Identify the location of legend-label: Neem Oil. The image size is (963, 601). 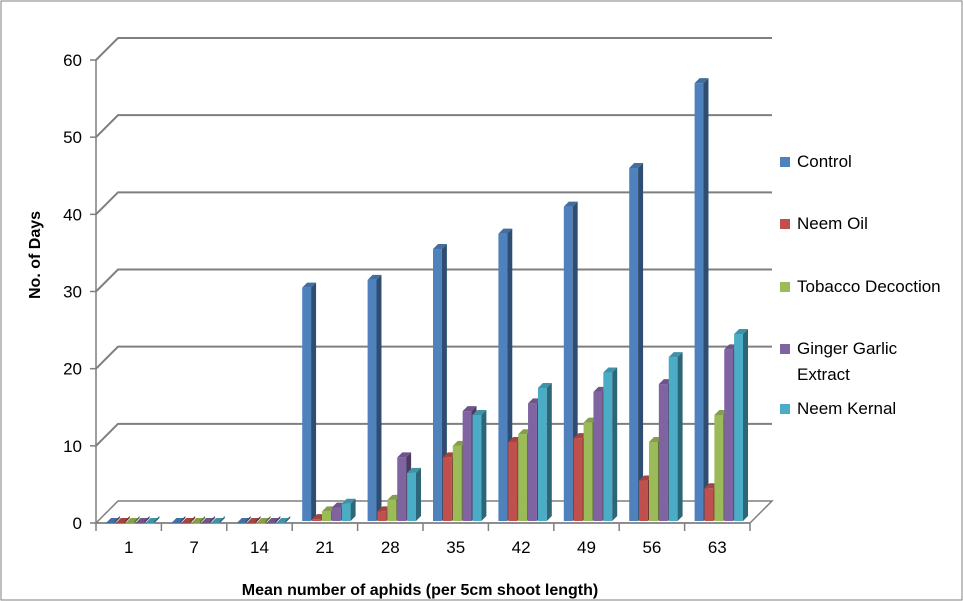
(832, 223).